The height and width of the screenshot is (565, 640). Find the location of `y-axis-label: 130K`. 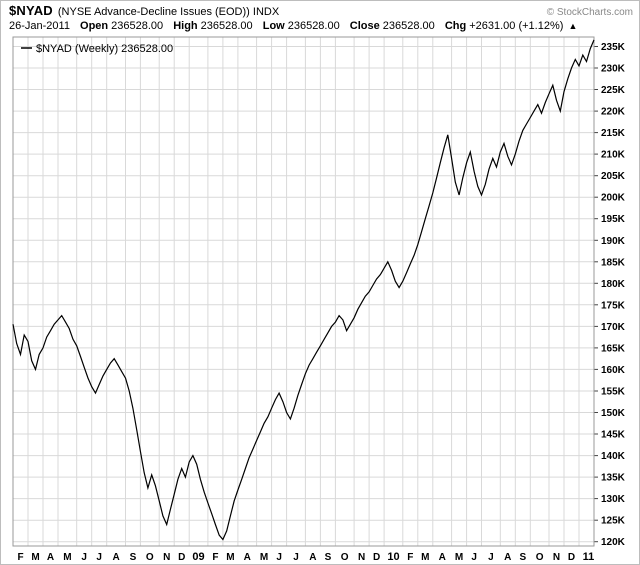

y-axis-label: 130K is located at coordinates (613, 499).